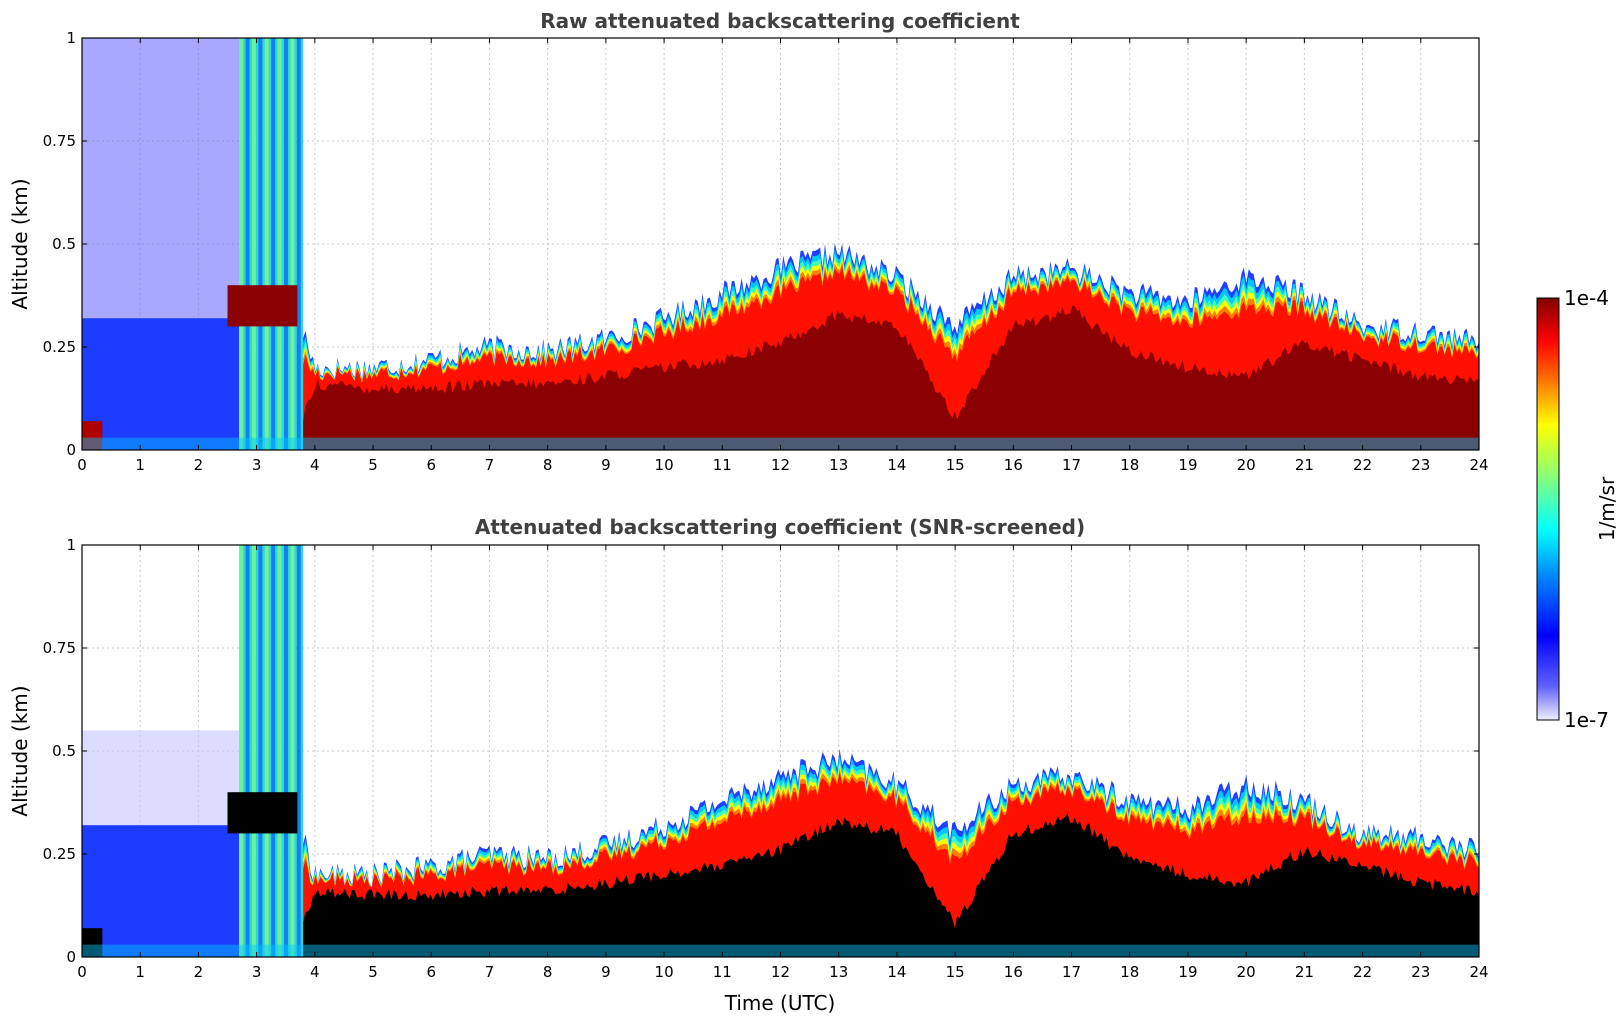  What do you see at coordinates (891, 885) in the screenshot?
I see `saturated-core` at bounding box center [891, 885].